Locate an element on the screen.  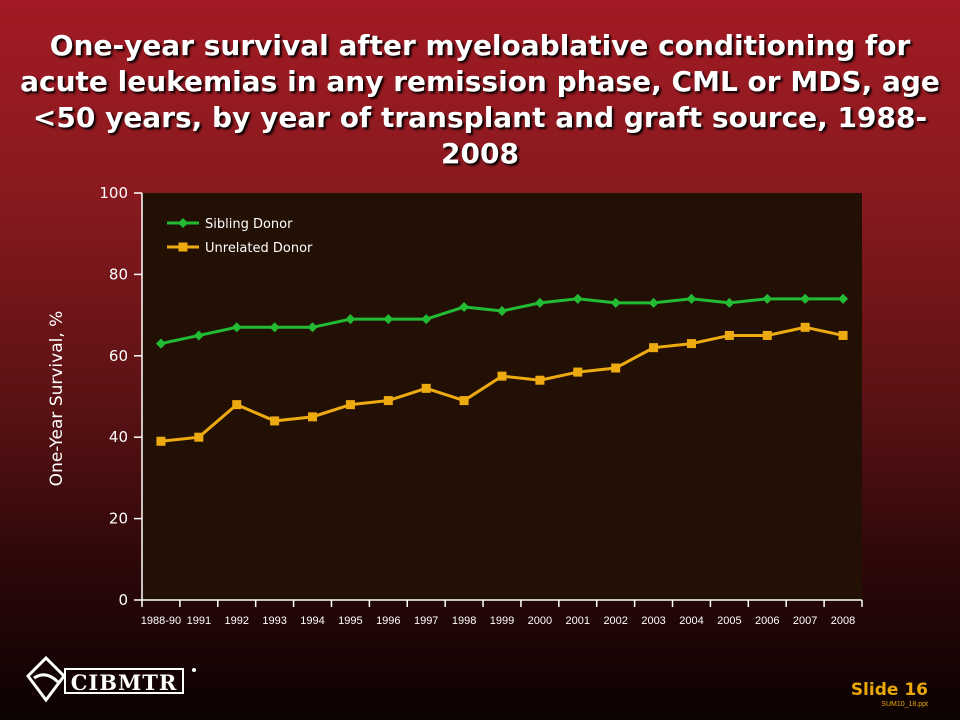
x-tick-label: 1992 is located at coordinates (236, 621).